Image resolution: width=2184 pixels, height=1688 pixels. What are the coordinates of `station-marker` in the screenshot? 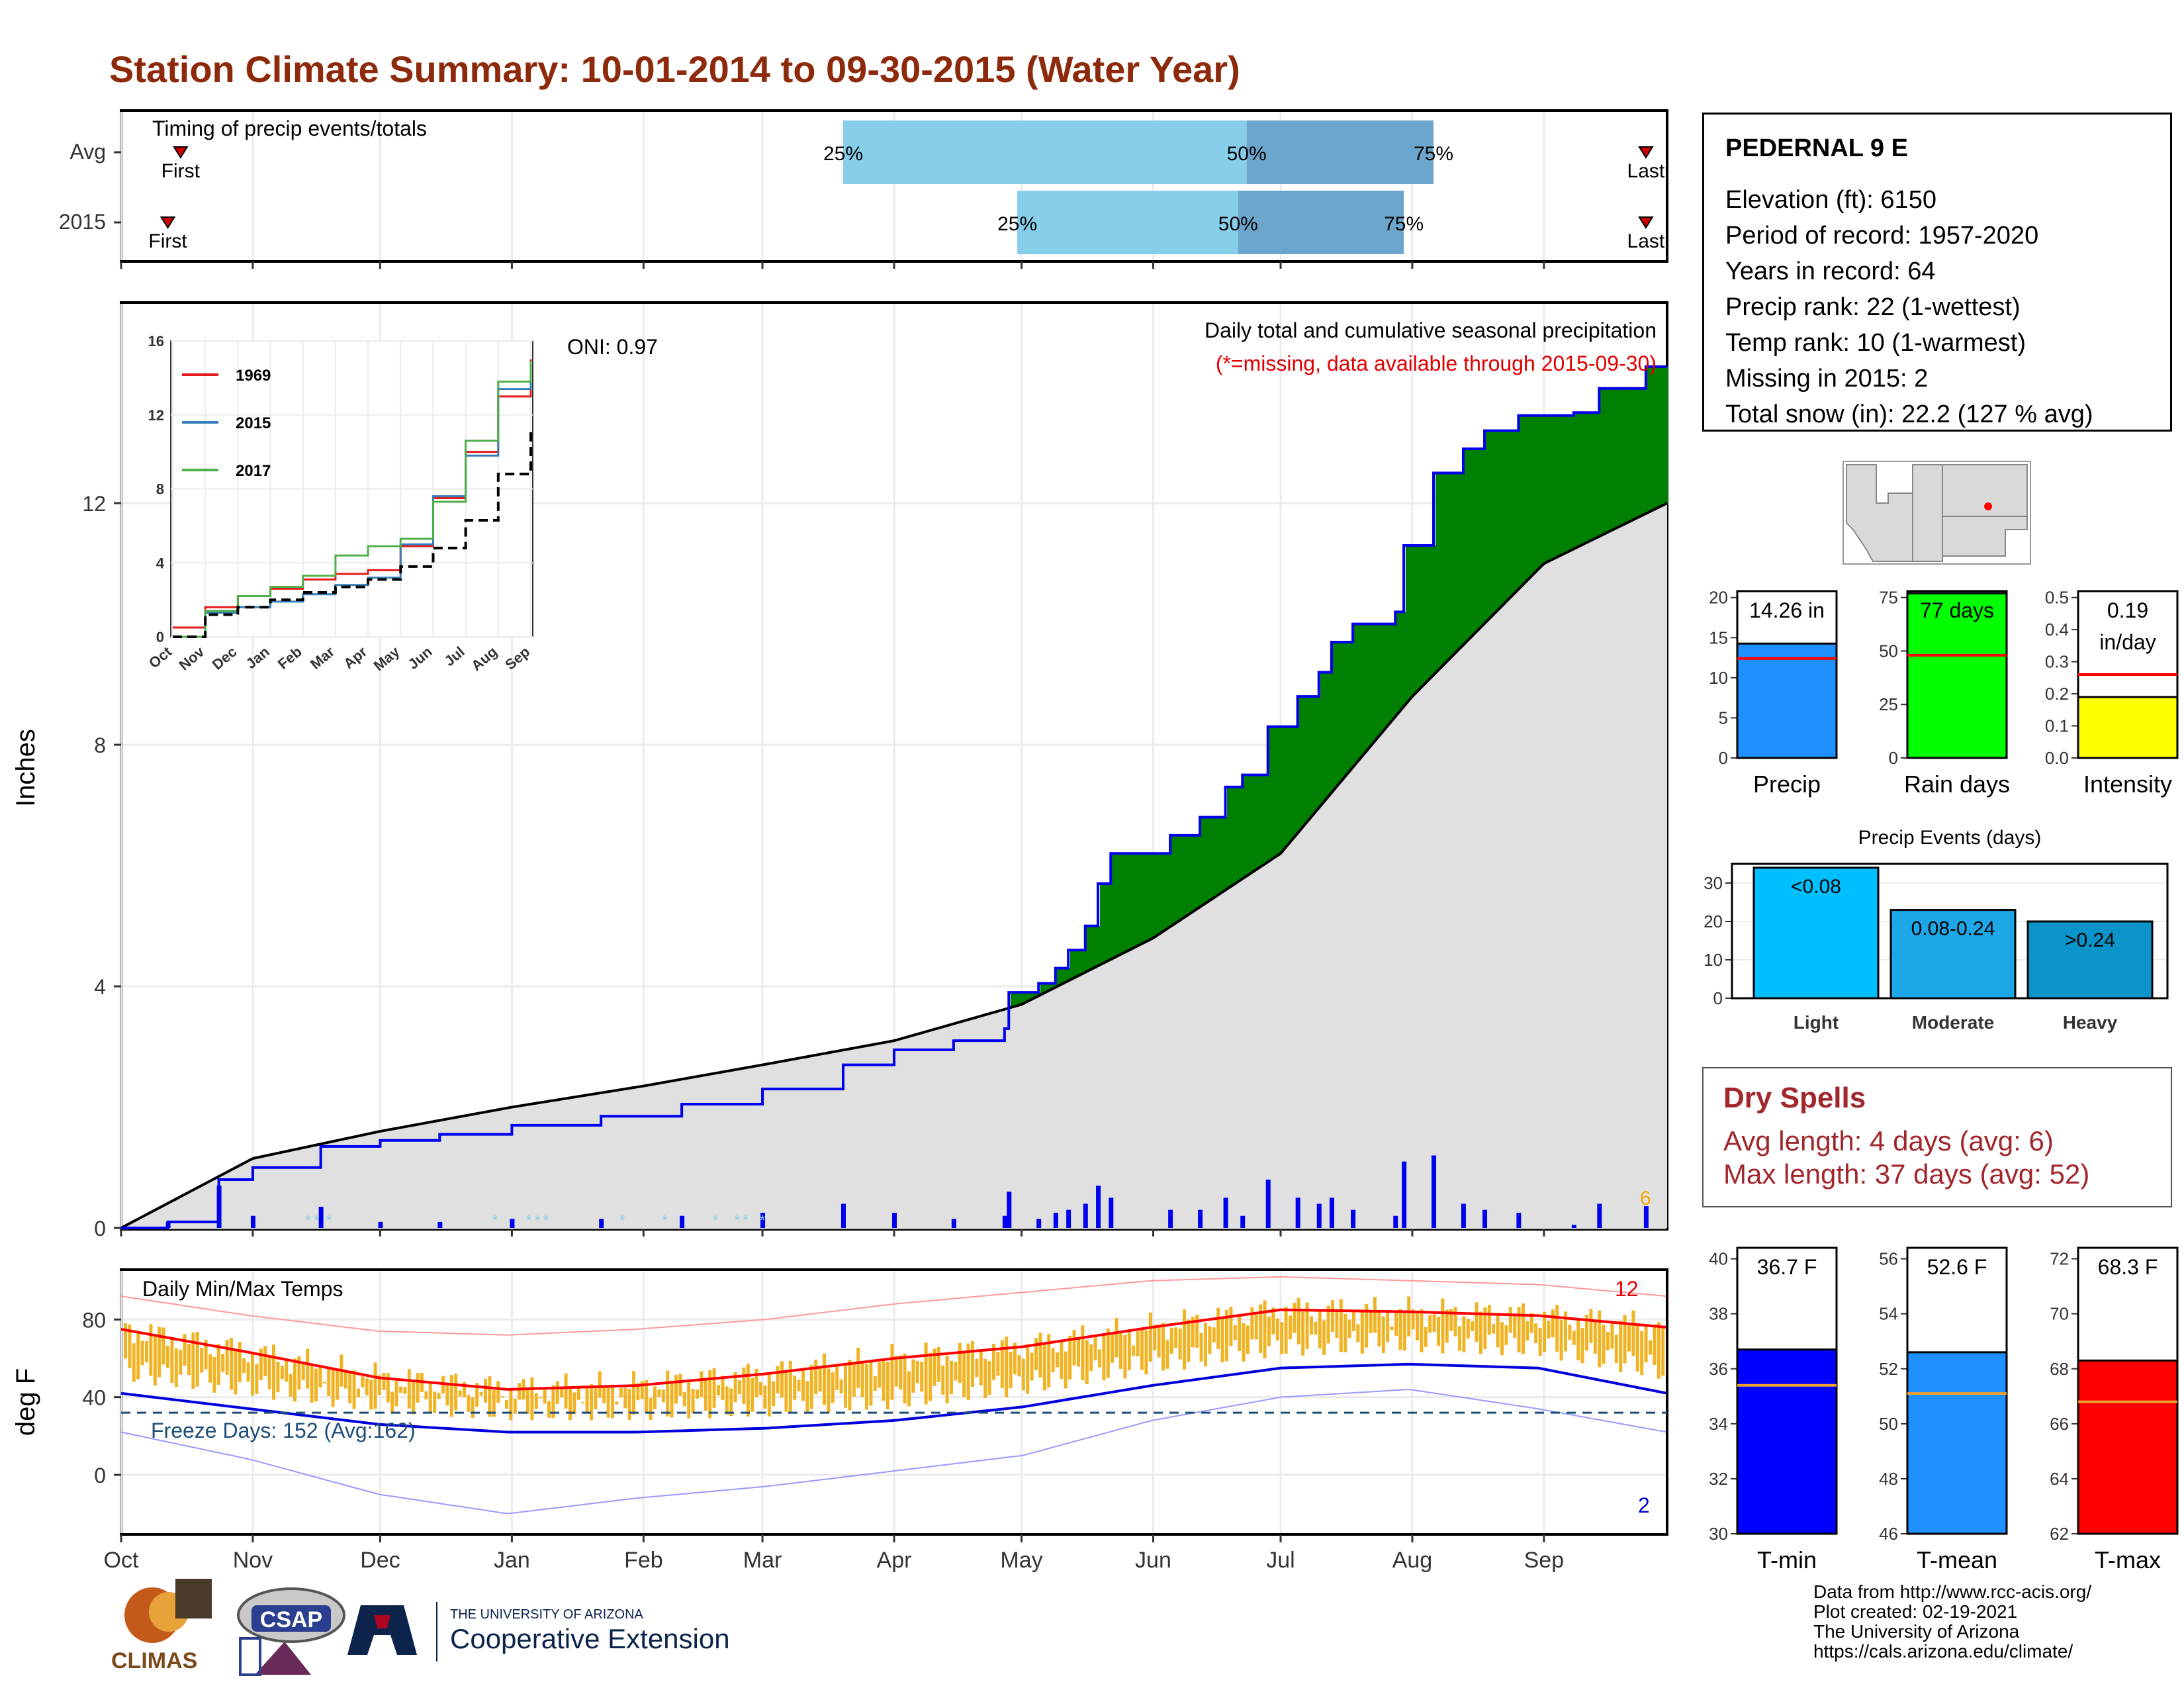 It's located at (1988, 506).